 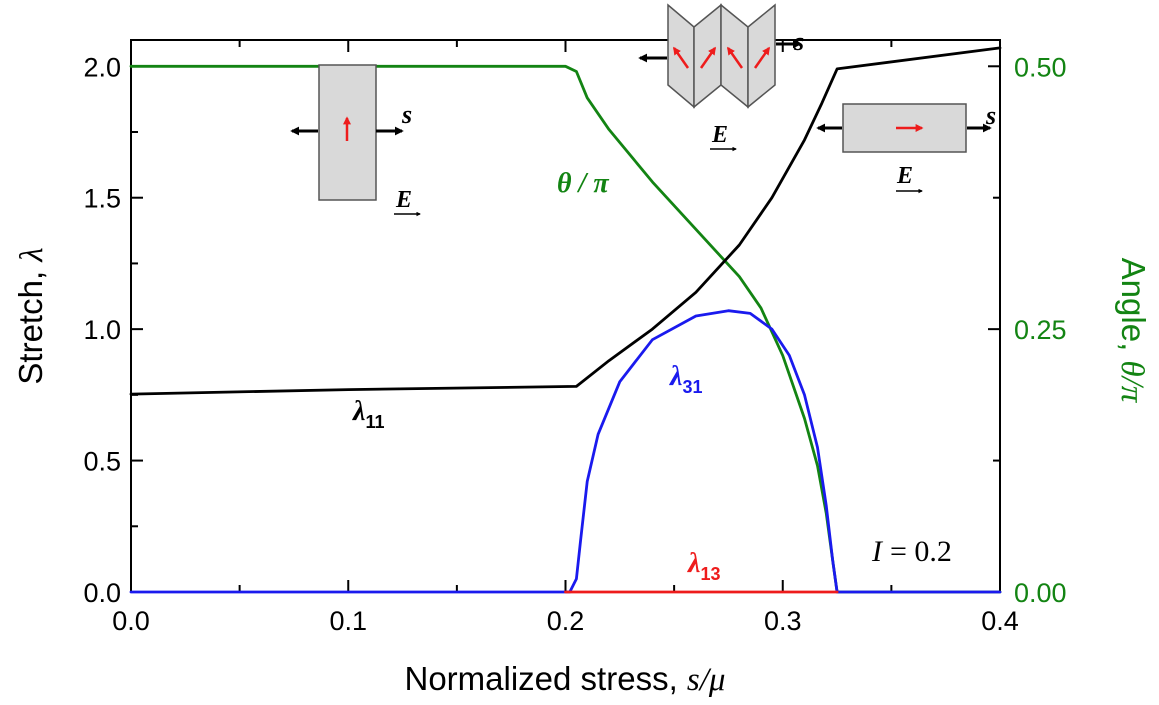 What do you see at coordinates (131, 621) in the screenshot?
I see `x-tick-label: 0.0` at bounding box center [131, 621].